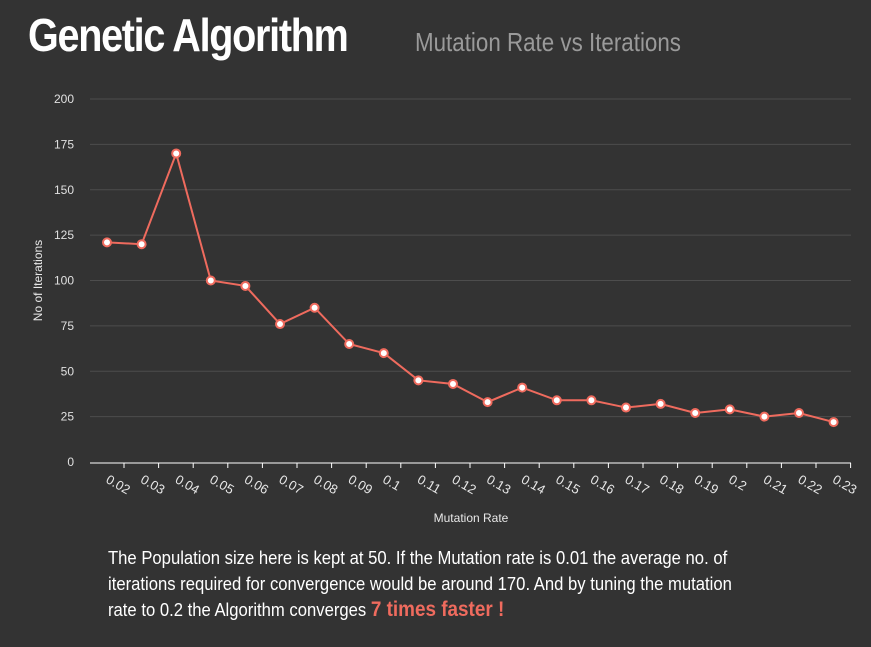 The image size is (871, 647). Describe the element at coordinates (775, 485) in the screenshot. I see `x-tick-label: 0.21` at that location.